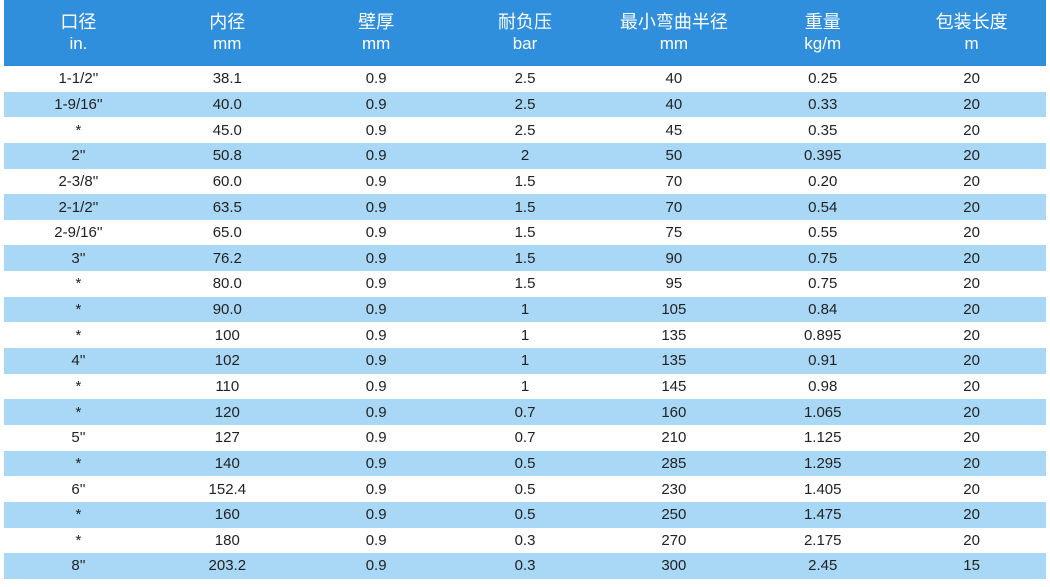 The height and width of the screenshot is (587, 1050). What do you see at coordinates (227, 33) in the screenshot?
I see `column-header: 内径 mm` at bounding box center [227, 33].